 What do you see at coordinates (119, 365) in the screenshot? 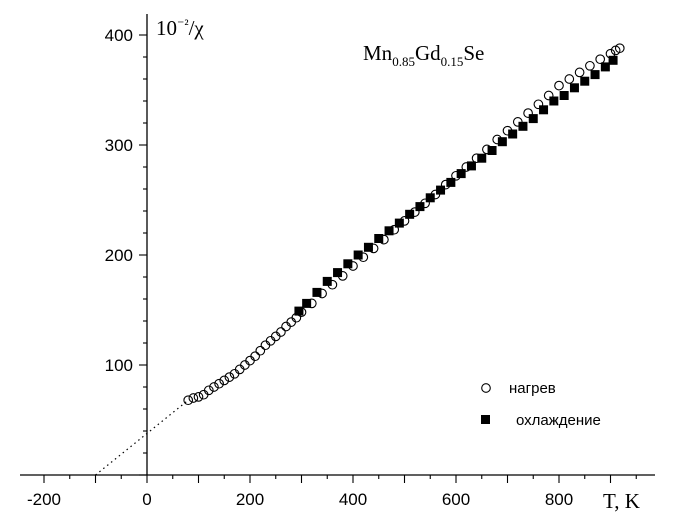
I see `y-tick-label: 100` at bounding box center [119, 365].